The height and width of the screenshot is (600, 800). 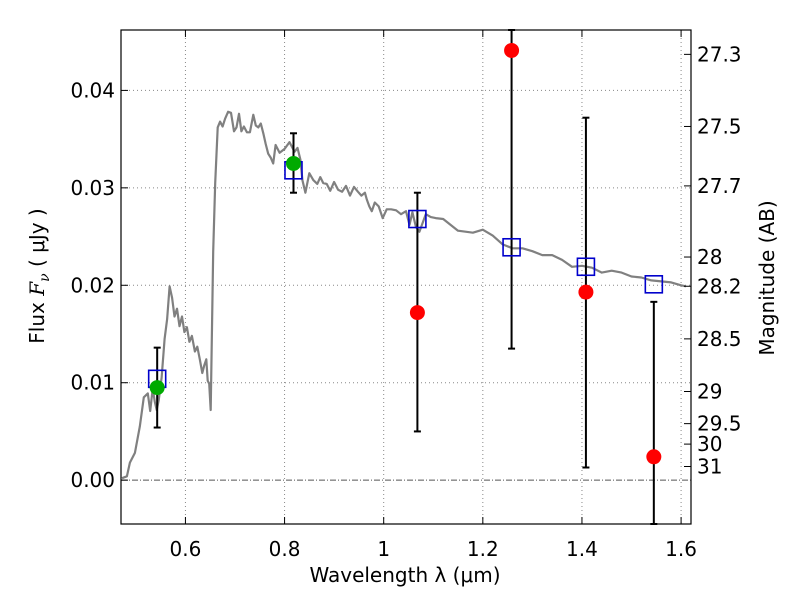 I want to click on x-tick-label: 1.2, so click(x=483, y=549).